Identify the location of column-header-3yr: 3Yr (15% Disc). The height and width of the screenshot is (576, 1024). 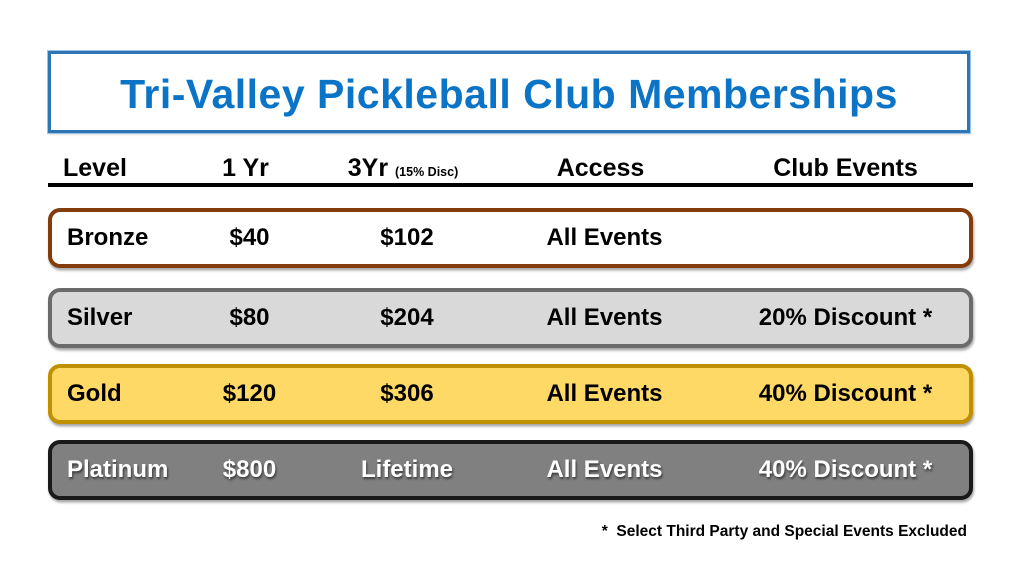
(403, 168).